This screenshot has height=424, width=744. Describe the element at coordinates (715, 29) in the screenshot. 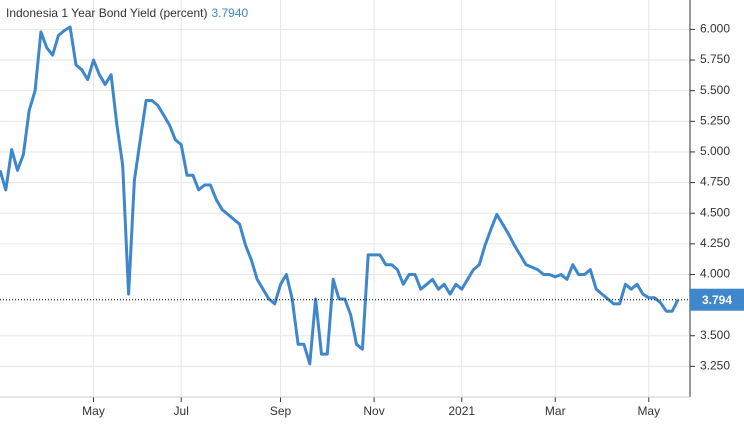

I see `y-tick-label: 6.000` at that location.